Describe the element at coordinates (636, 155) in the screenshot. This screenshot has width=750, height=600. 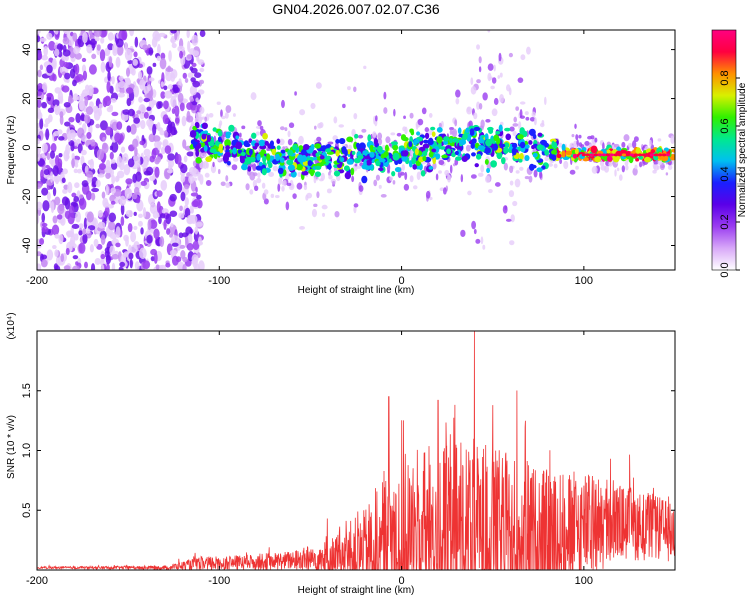
I see `spectrogram-peak-blob` at that location.